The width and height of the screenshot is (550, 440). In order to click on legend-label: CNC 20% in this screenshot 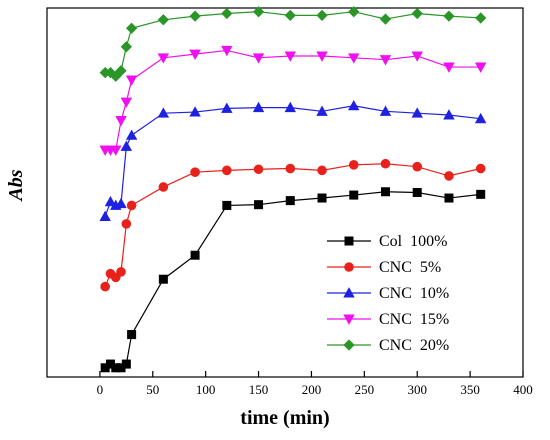, I will do `click(414, 345)`.